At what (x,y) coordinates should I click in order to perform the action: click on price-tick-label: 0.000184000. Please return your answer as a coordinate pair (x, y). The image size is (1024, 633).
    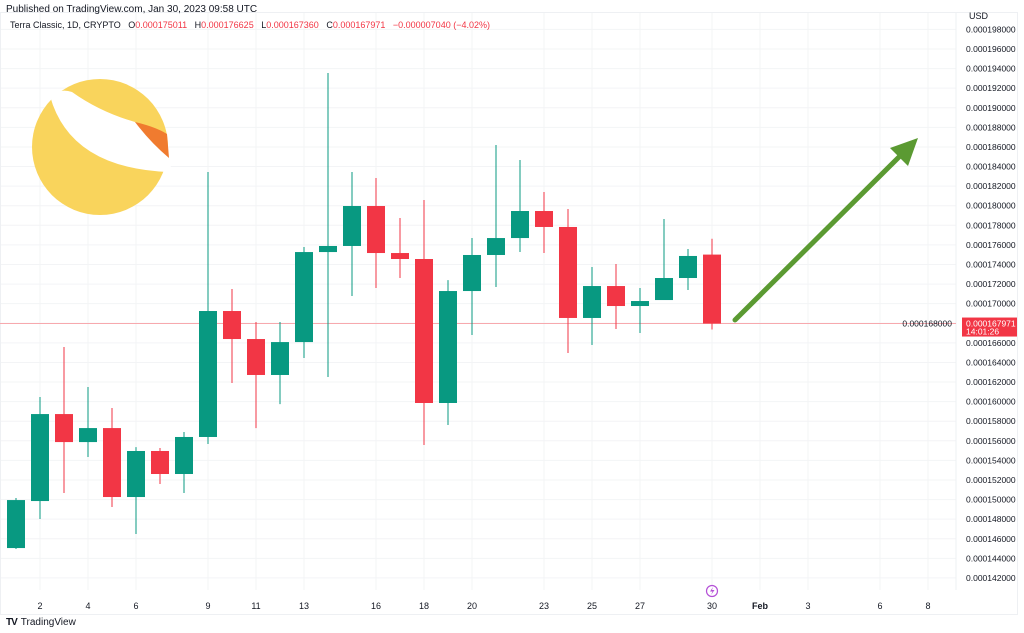
    Looking at the image, I should click on (991, 167).